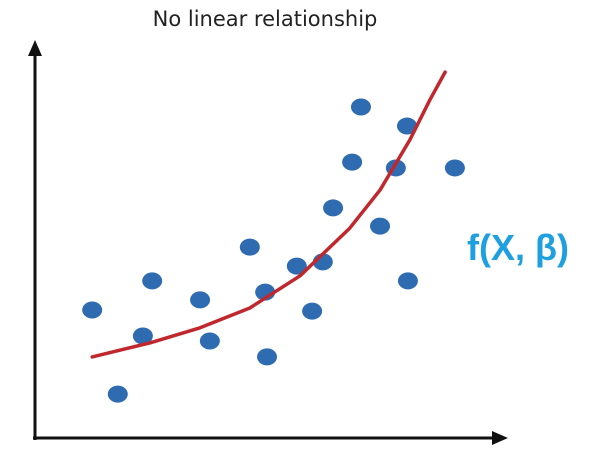  Describe the element at coordinates (518, 247) in the screenshot. I see `annotation: f(X, β)` at that location.